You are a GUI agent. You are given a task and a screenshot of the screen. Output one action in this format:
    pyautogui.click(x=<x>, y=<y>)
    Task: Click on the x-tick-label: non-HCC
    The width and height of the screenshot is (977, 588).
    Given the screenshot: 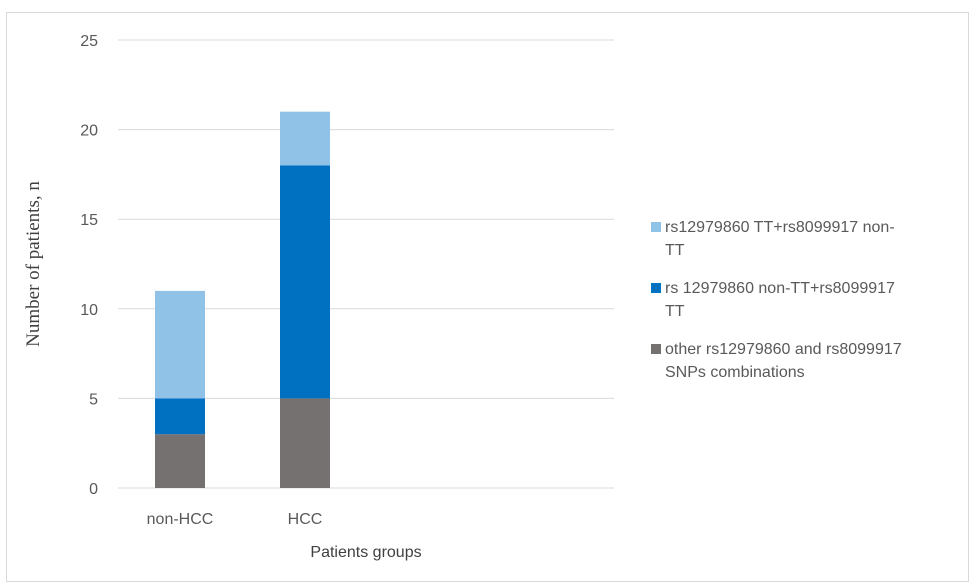 What is the action you would take?
    pyautogui.click(x=180, y=519)
    